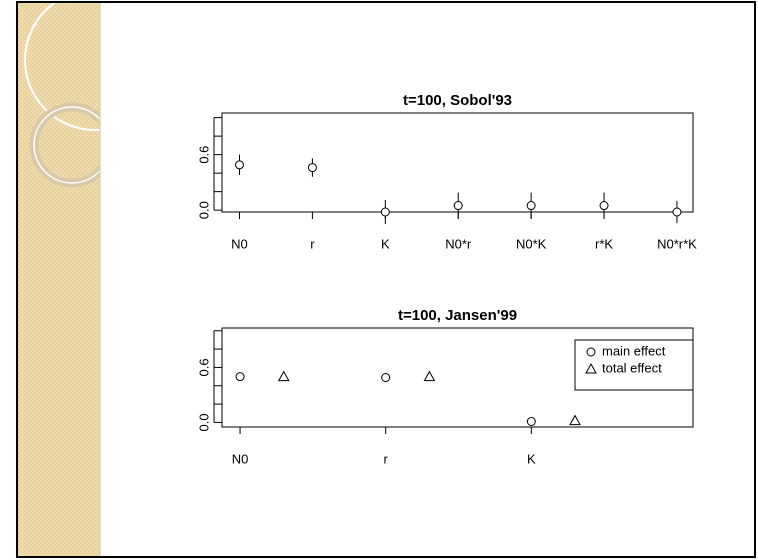 The width and height of the screenshot is (758, 560). What do you see at coordinates (632, 367) in the screenshot?
I see `legend-label: total effect` at bounding box center [632, 367].